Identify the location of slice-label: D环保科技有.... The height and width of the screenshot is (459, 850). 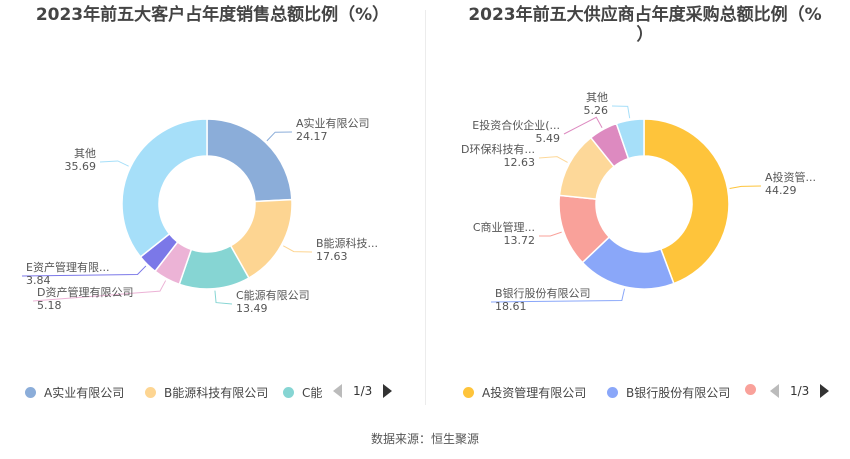
(498, 149).